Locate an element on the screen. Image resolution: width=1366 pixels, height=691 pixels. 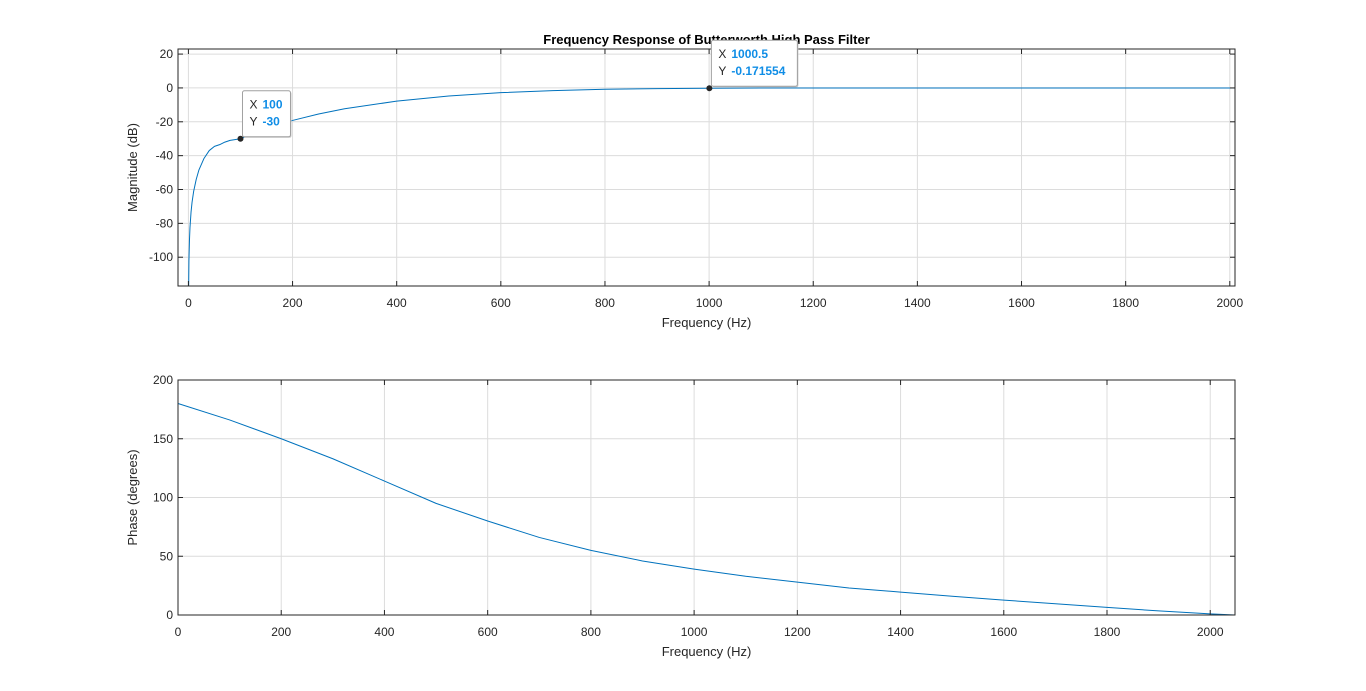
magnitude-y-tick-label: -60 is located at coordinates (165, 190).